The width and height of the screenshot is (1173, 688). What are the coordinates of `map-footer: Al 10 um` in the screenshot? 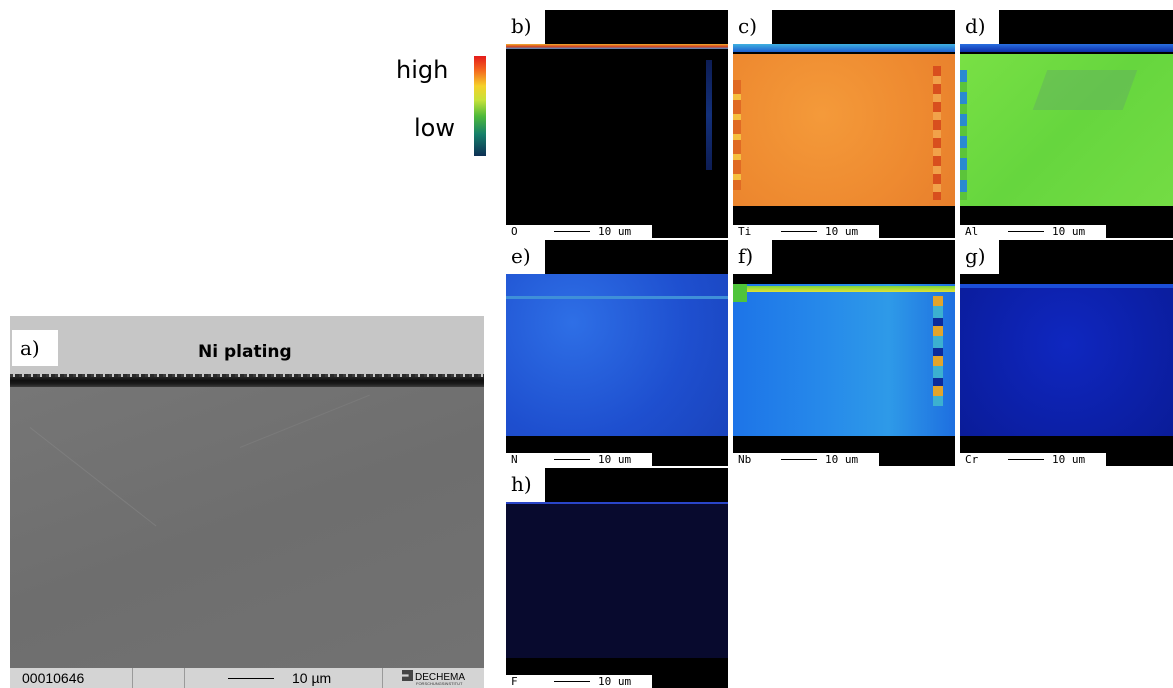 It's located at (1033, 231).